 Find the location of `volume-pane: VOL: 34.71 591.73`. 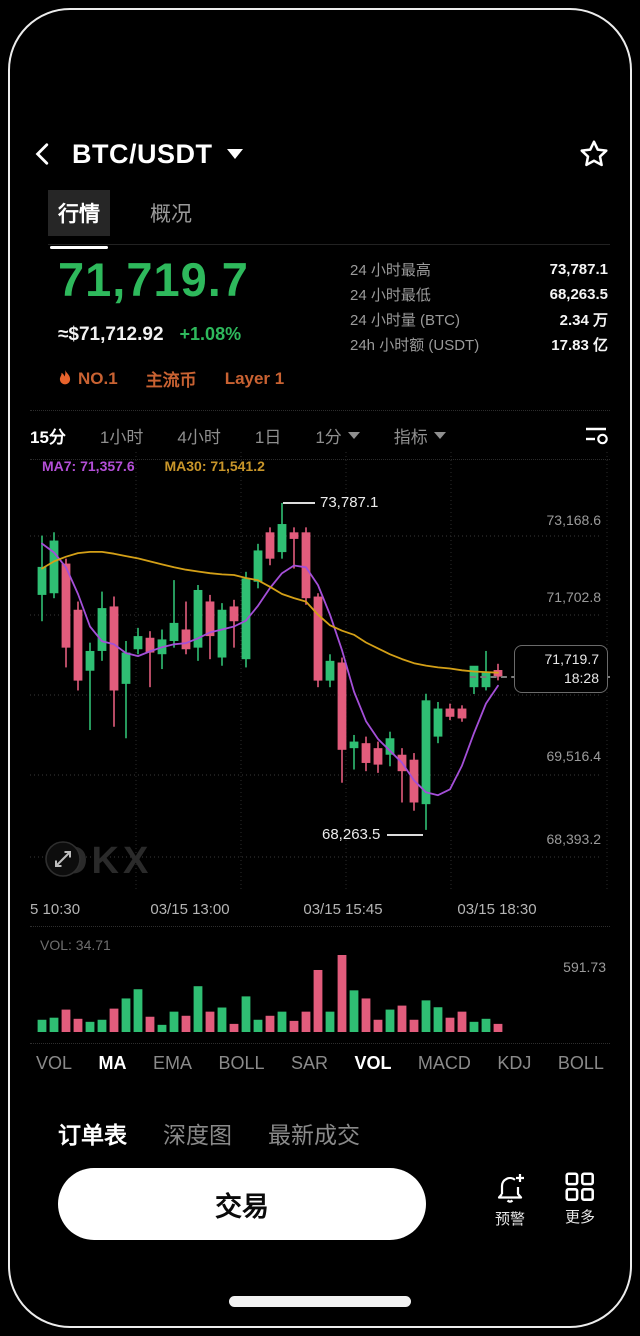

volume-pane: VOL: 34.71 591.73 is located at coordinates (320, 985).